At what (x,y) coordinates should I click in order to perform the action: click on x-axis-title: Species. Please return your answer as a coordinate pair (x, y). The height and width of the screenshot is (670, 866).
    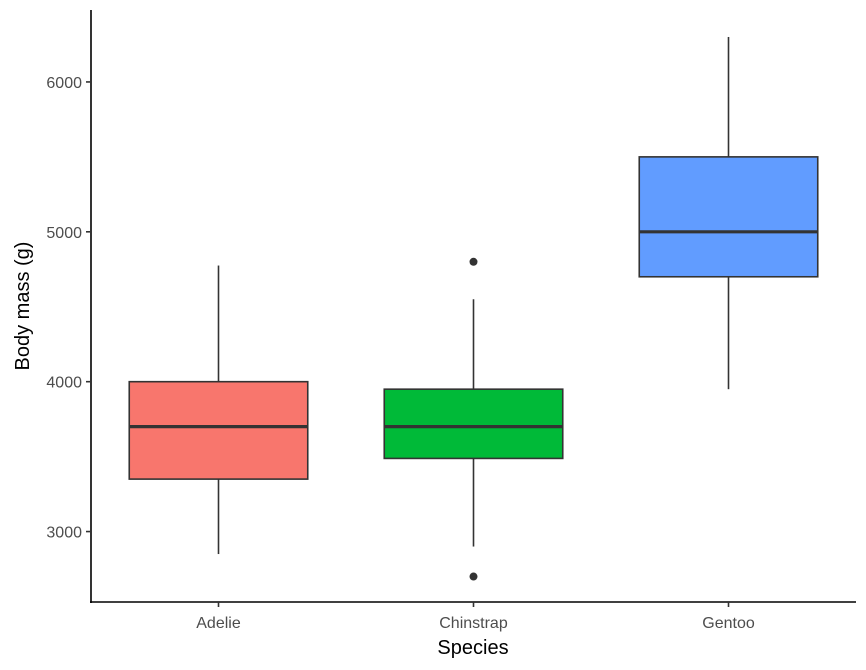
    Looking at the image, I should click on (472, 648).